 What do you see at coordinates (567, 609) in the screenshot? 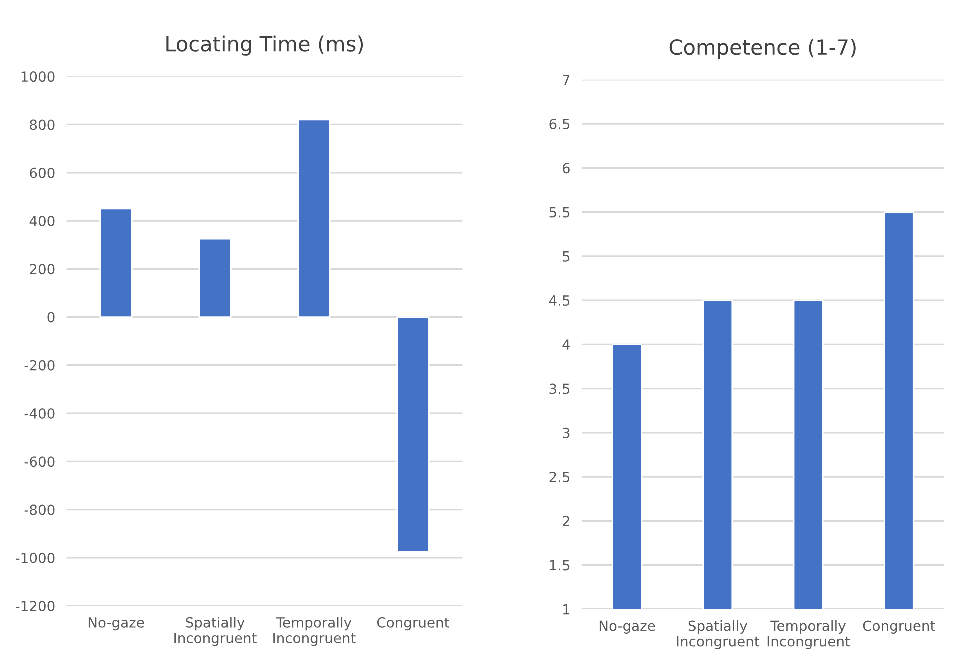
I see `y-tick-label: 1` at bounding box center [567, 609].